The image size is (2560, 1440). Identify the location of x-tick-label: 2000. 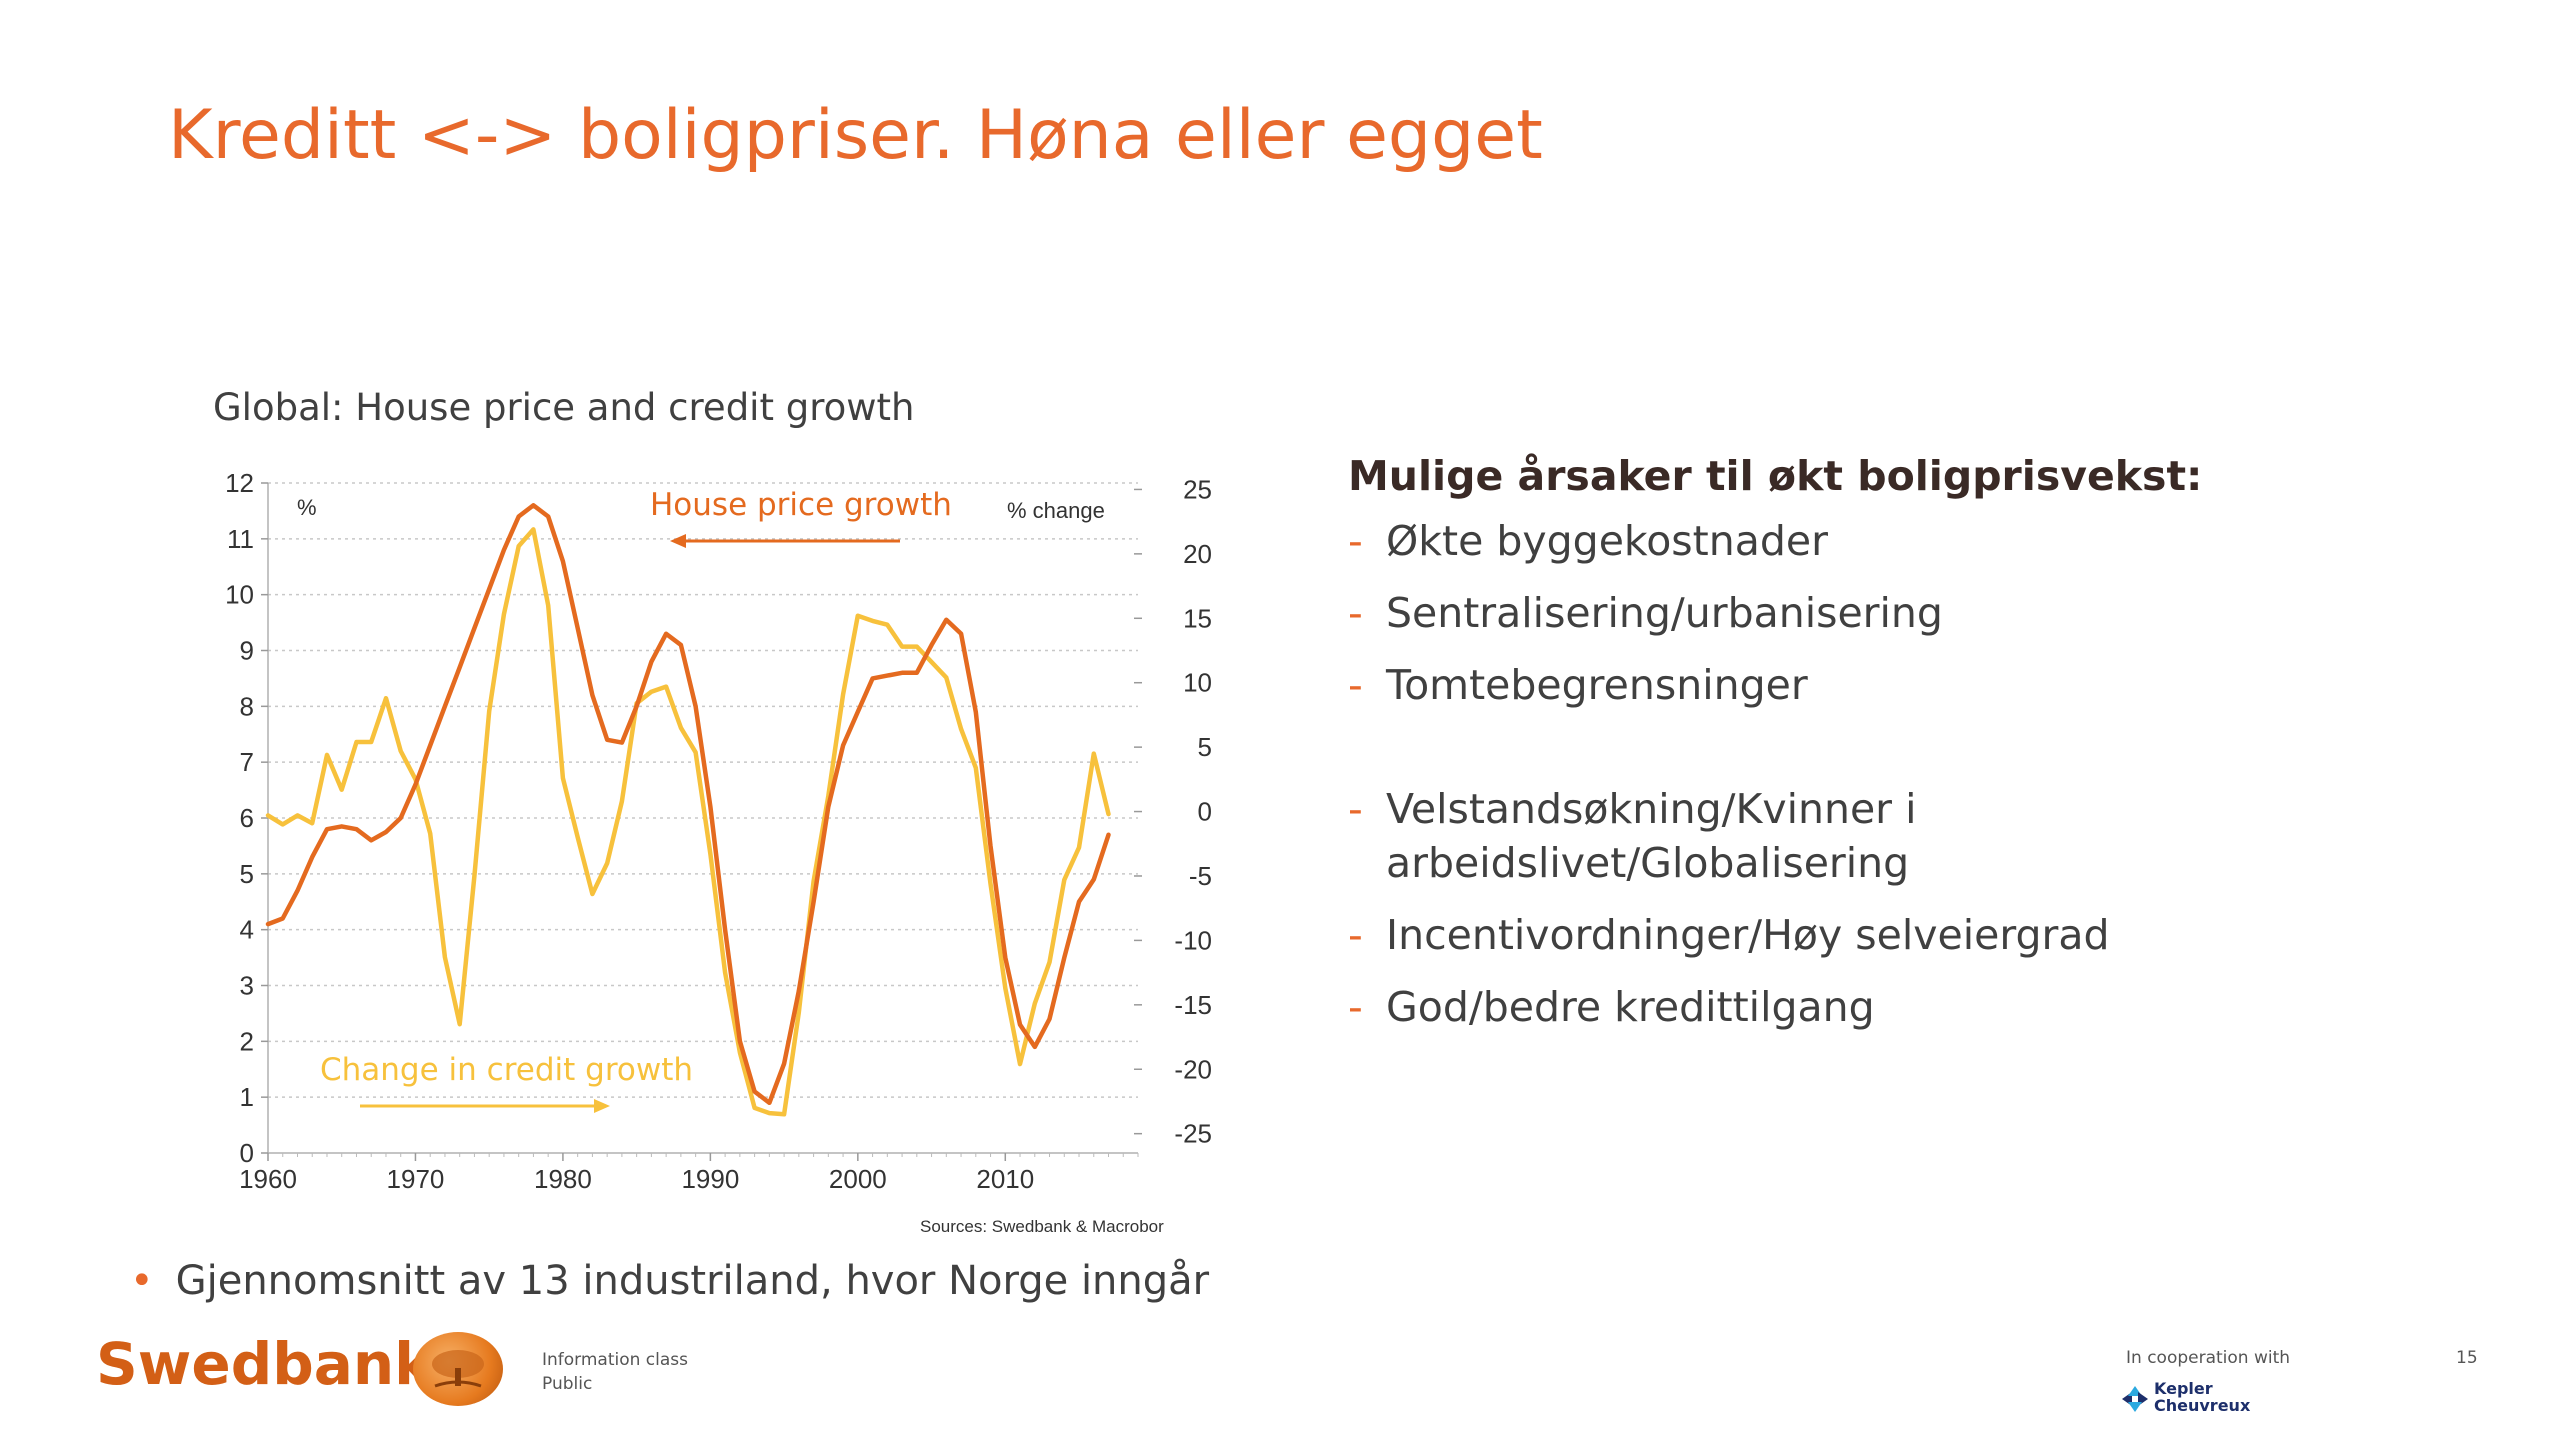
(858, 1179).